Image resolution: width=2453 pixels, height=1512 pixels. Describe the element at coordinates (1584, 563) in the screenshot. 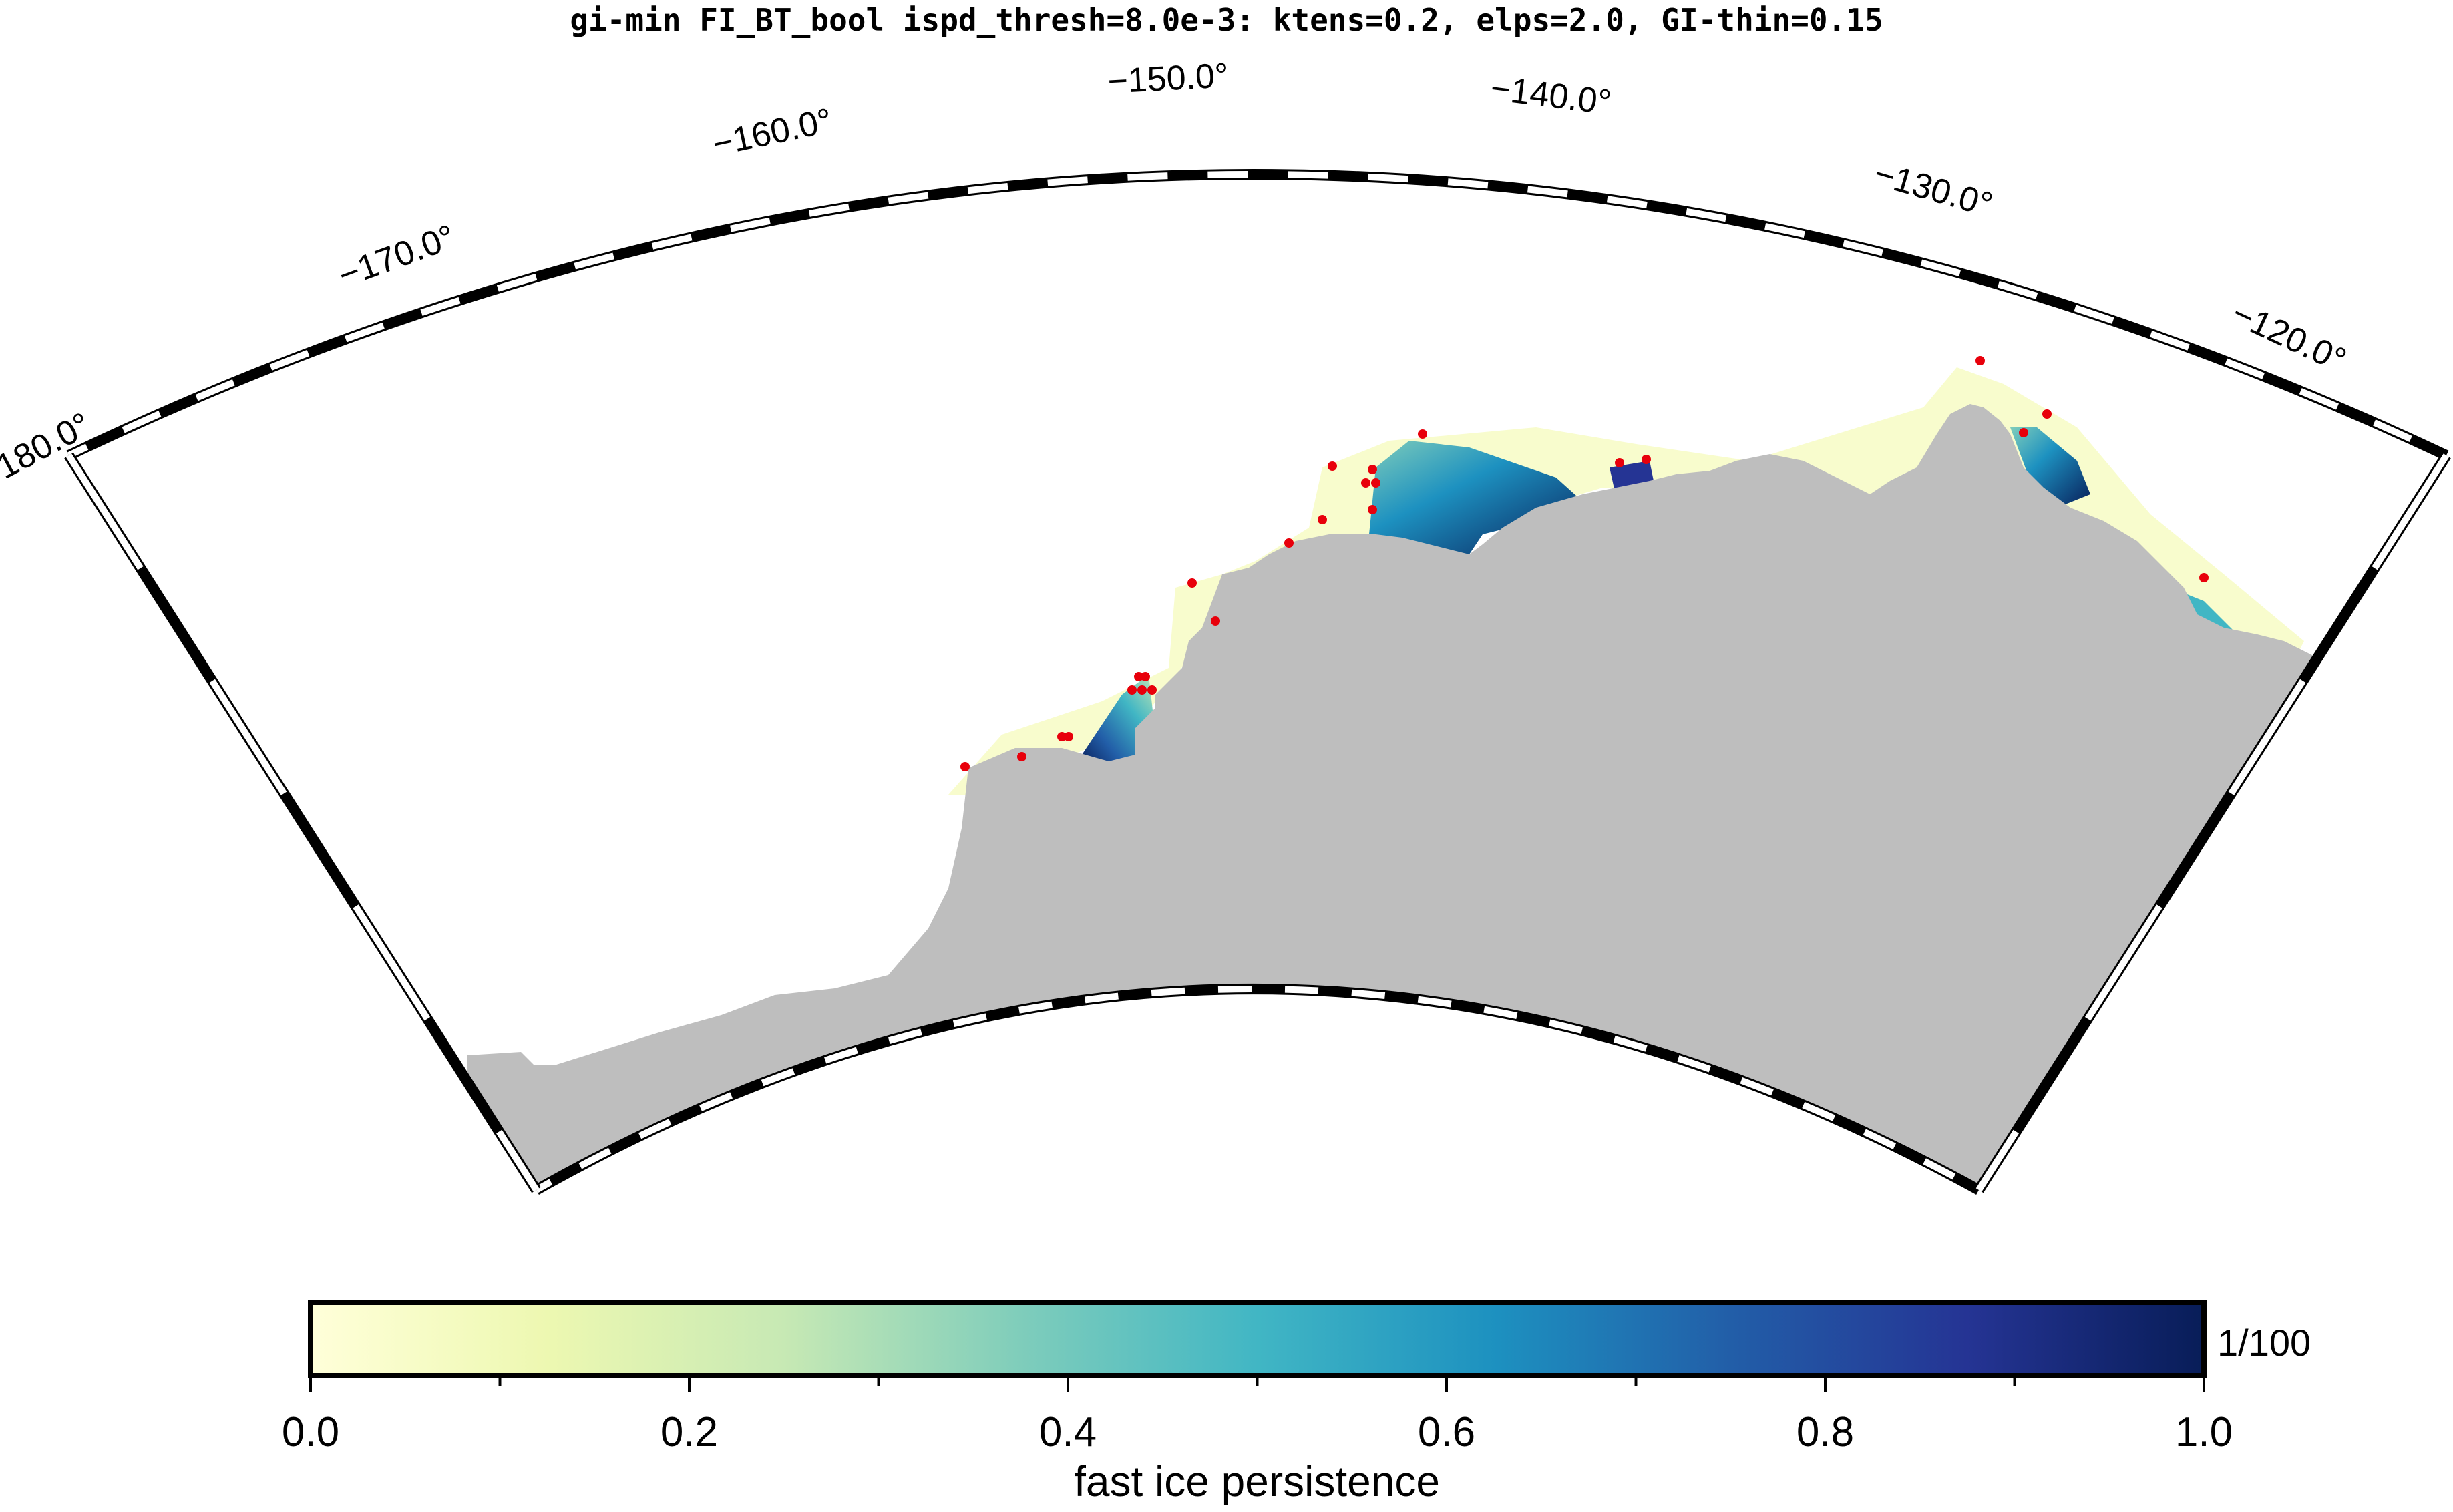

I see `grounded-iceberg-markers` at that location.